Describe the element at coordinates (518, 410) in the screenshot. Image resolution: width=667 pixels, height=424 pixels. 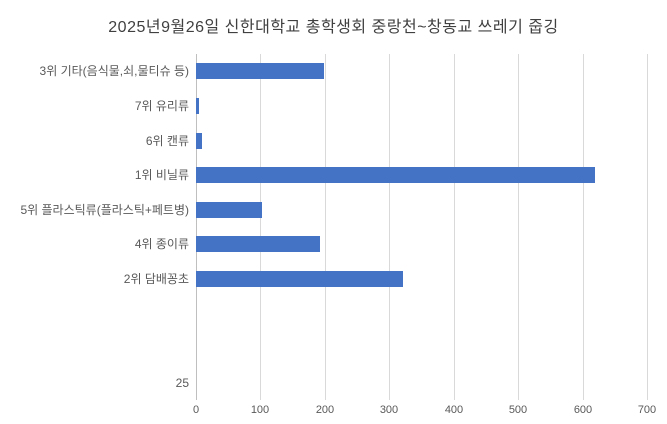
I see `x-tick-label-500: 500` at that location.